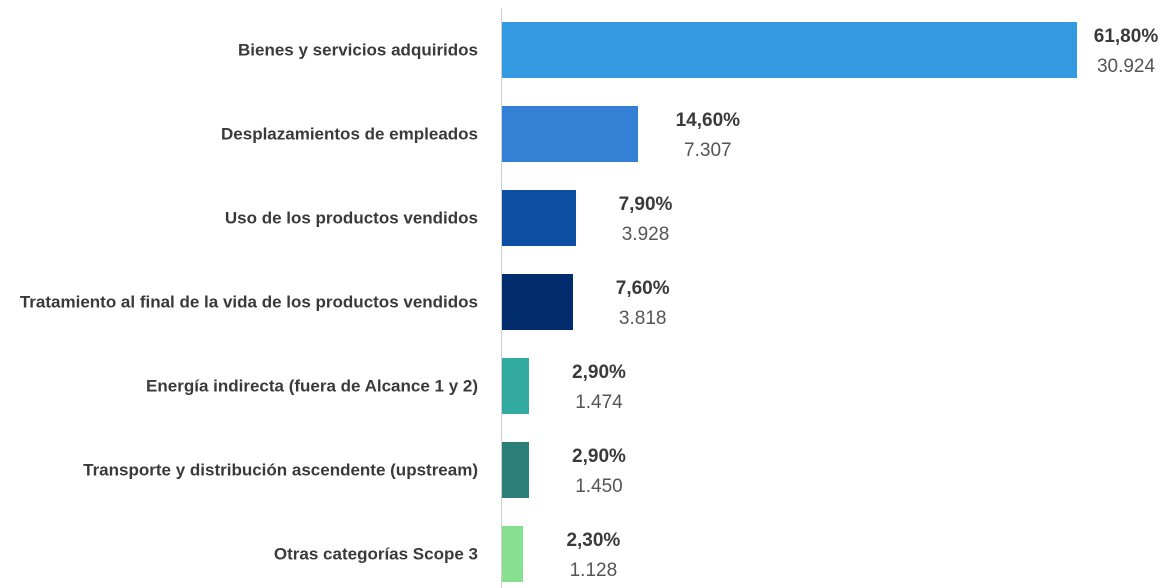 The width and height of the screenshot is (1170, 588). I want to click on value-label: 61,80%, so click(1126, 36).